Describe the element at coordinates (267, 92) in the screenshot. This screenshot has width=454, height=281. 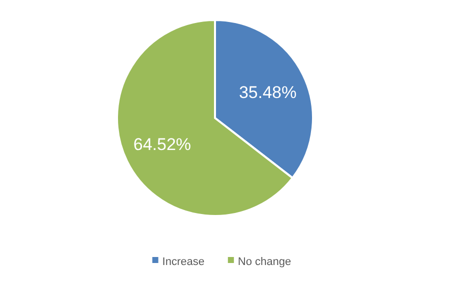
I see `data-label: 35.48%` at that location.